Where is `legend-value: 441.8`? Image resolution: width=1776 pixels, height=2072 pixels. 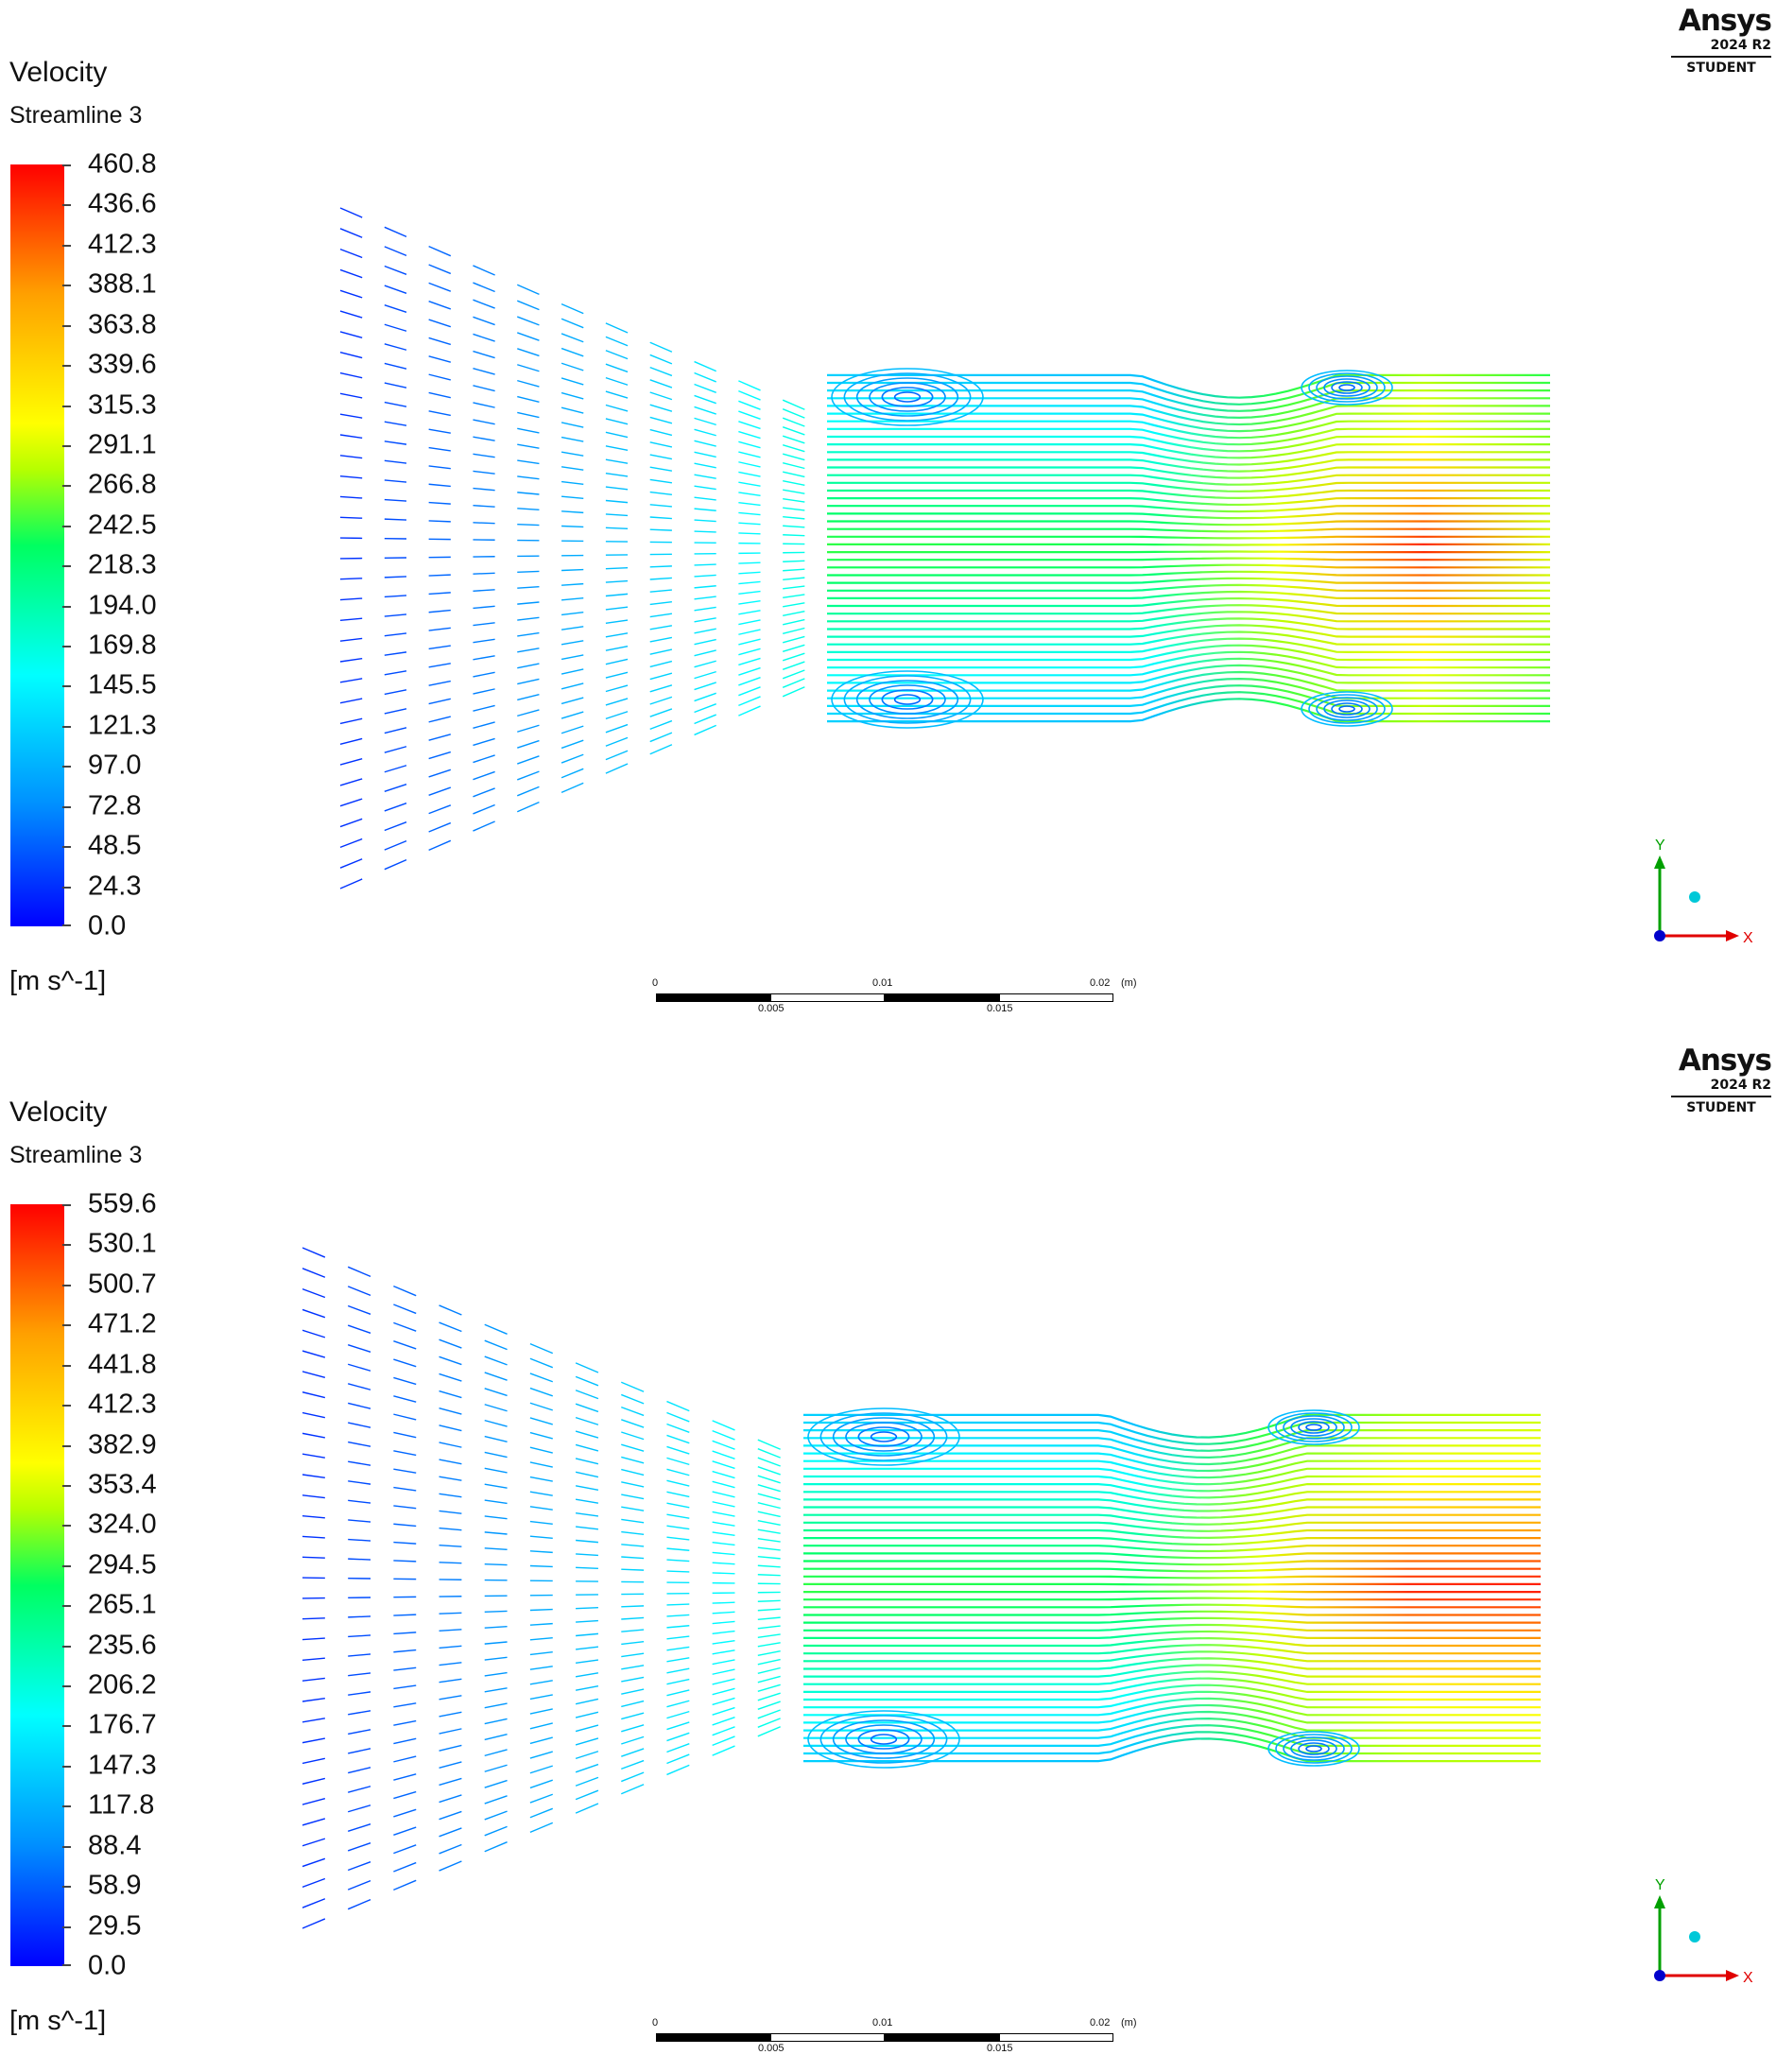 legend-value: 441.8 is located at coordinates (123, 1364).